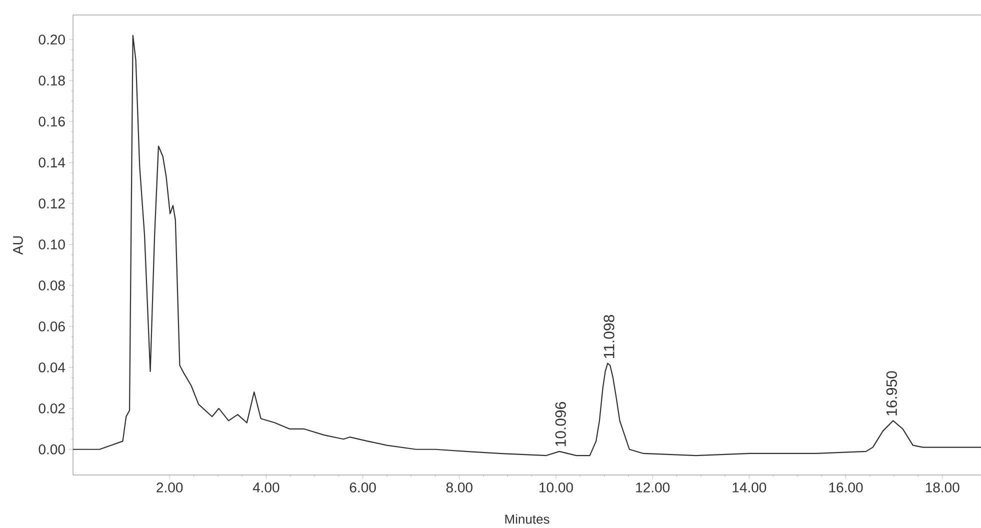  I want to click on x-tick-label: 6.00, so click(363, 487).